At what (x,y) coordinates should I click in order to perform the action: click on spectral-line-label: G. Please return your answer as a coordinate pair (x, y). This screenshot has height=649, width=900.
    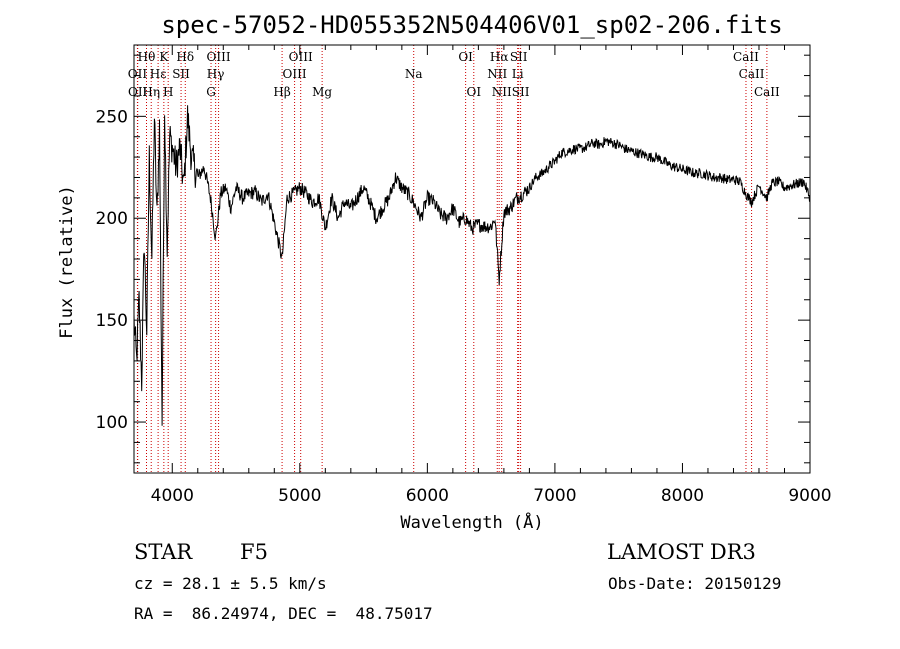
    Looking at the image, I should click on (211, 92).